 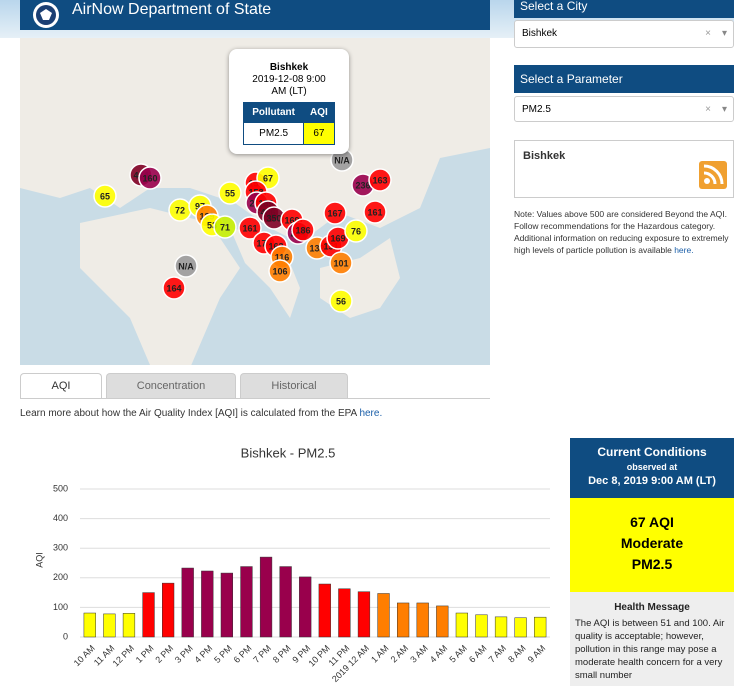 What do you see at coordinates (212, 225) in the screenshot?
I see `marker-label: 53` at bounding box center [212, 225].